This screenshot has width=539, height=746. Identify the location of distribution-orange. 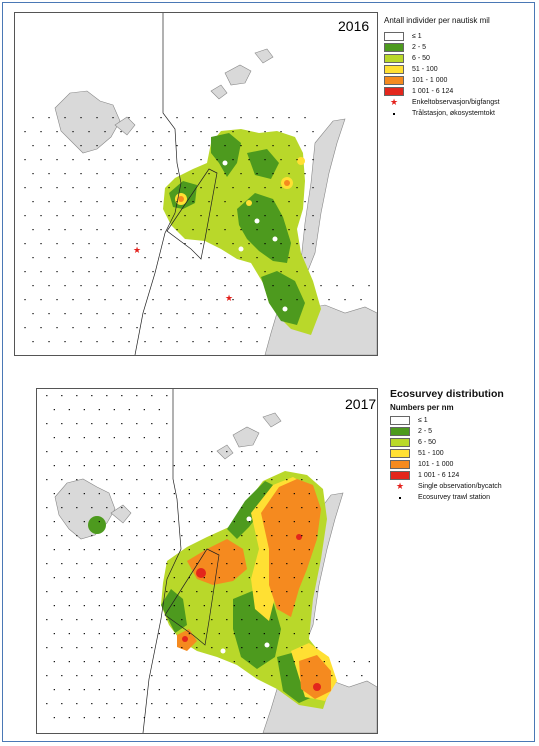
(315, 677).